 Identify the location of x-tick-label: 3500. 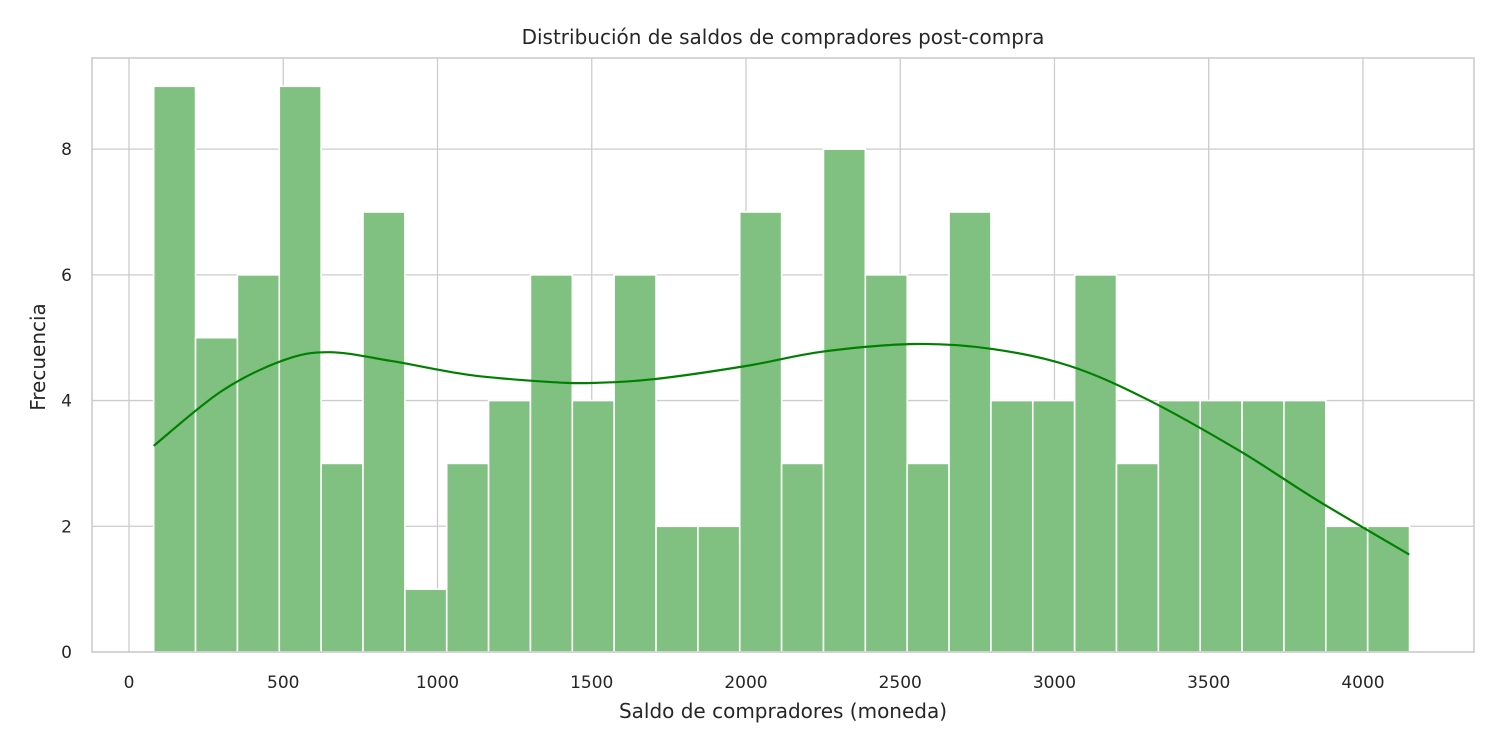
(1208, 683).